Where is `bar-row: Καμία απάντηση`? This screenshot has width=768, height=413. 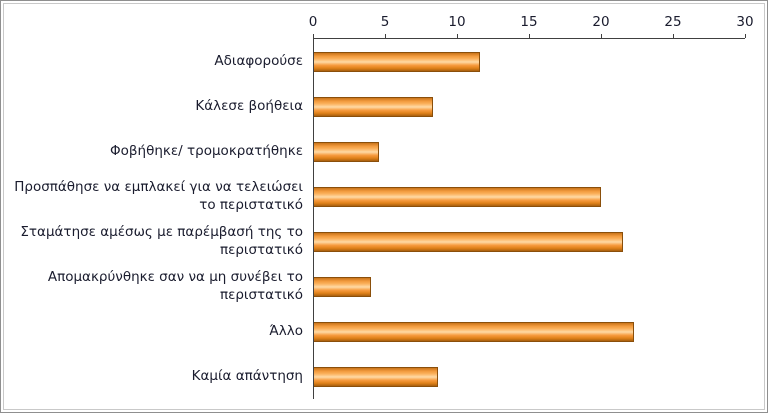 bar-row: Καμία απάντηση is located at coordinates (384, 376).